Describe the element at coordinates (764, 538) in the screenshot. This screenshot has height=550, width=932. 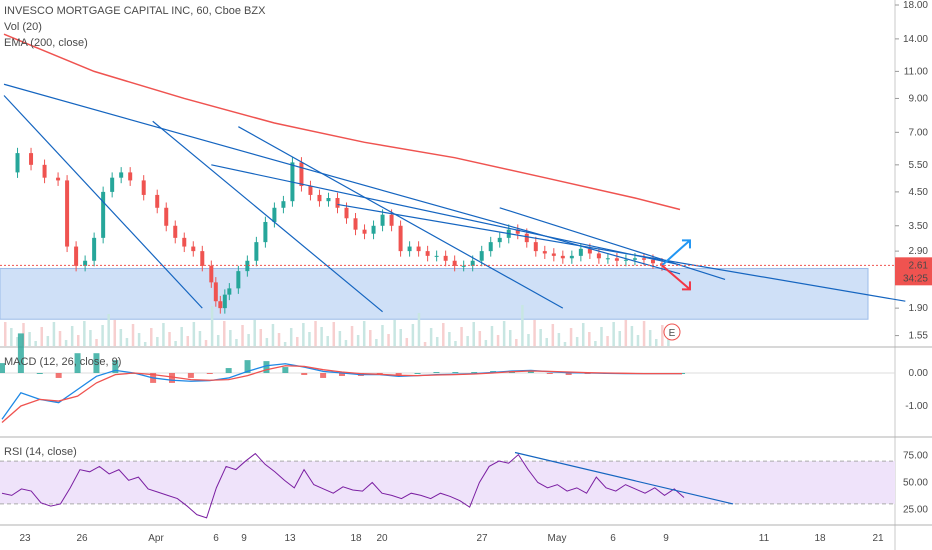
I see `x-tick-label: 11` at that location.